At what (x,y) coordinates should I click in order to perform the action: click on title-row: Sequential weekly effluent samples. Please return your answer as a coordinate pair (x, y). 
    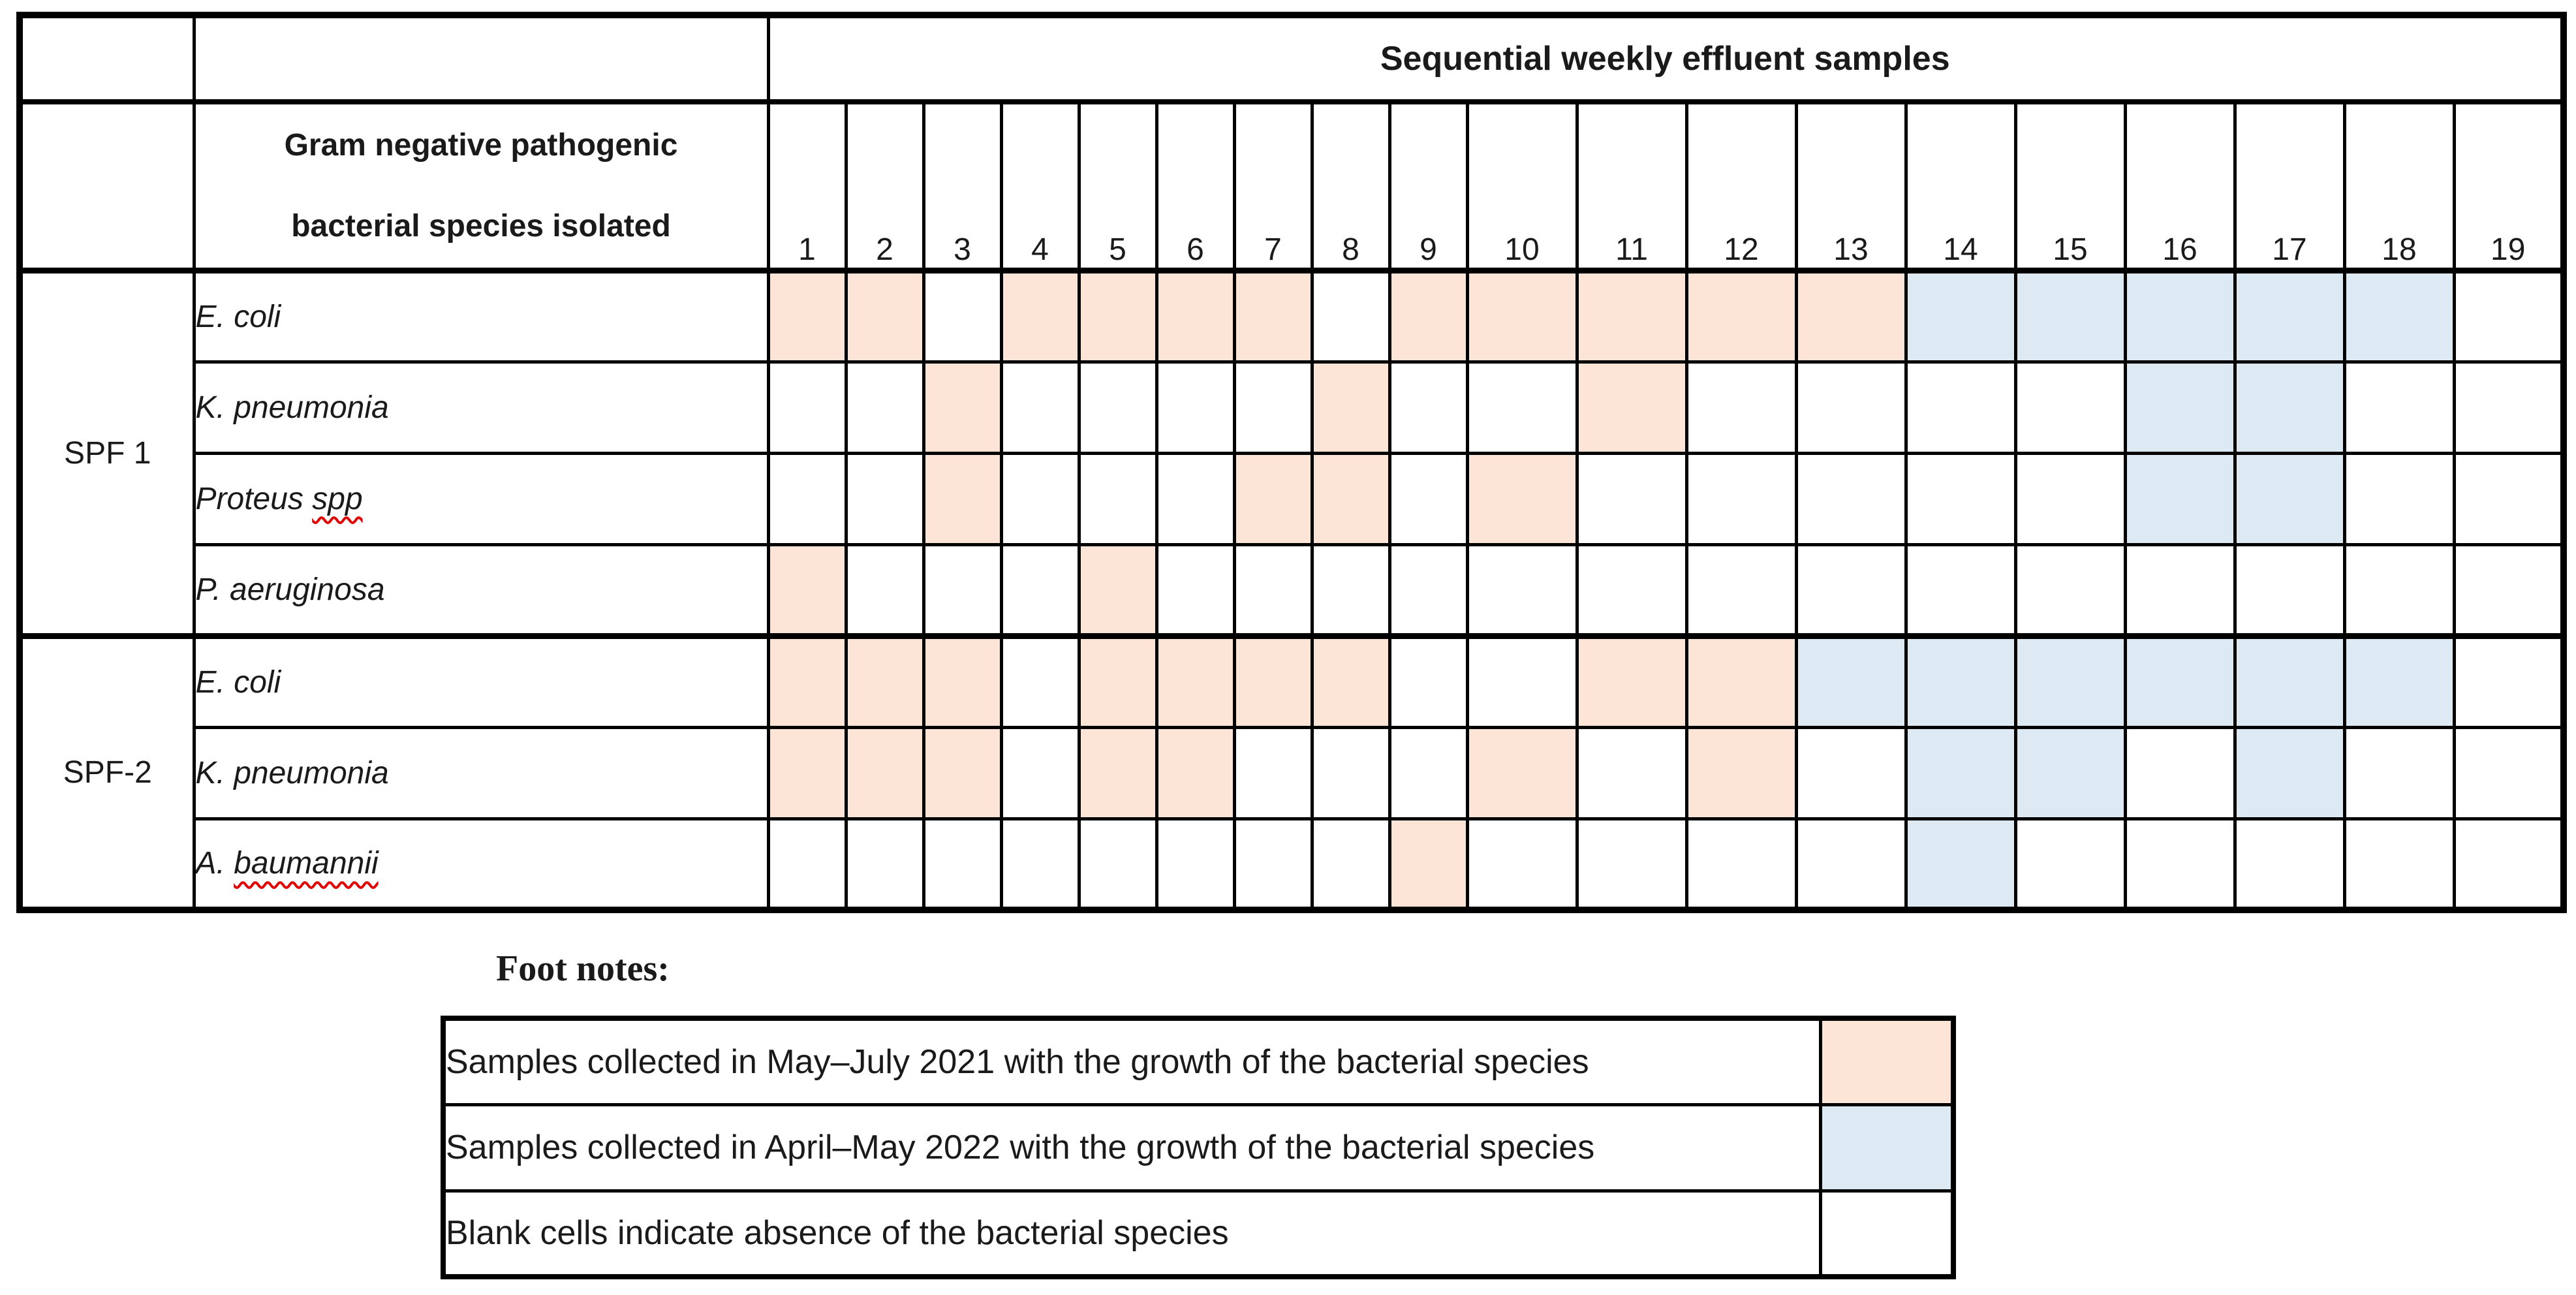
    Looking at the image, I should click on (1292, 58).